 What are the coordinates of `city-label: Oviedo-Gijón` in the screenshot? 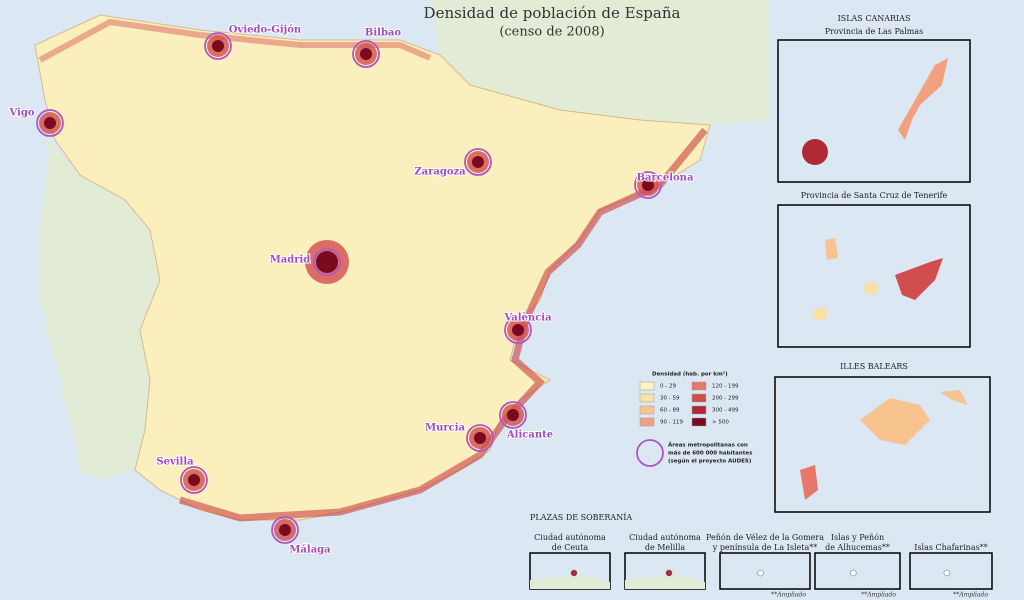 It's located at (265, 30).